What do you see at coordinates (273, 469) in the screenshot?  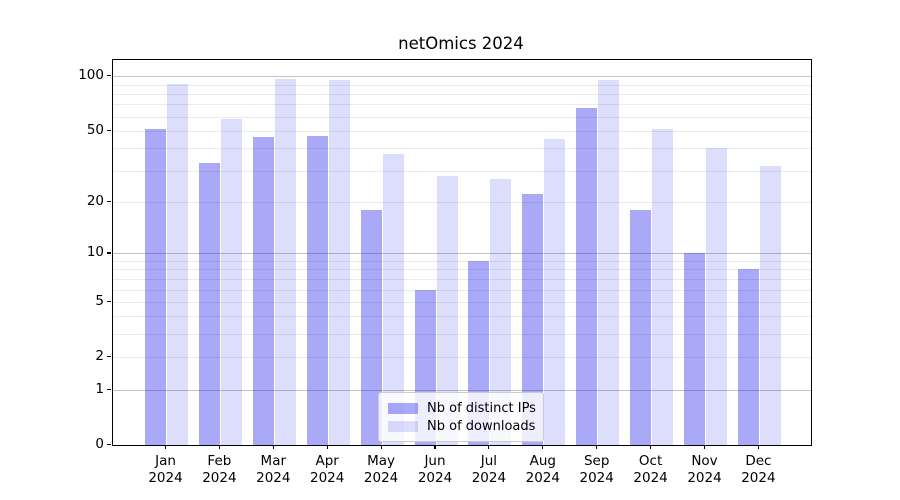 I see `x-tick-label: Mar 2024` at bounding box center [273, 469].